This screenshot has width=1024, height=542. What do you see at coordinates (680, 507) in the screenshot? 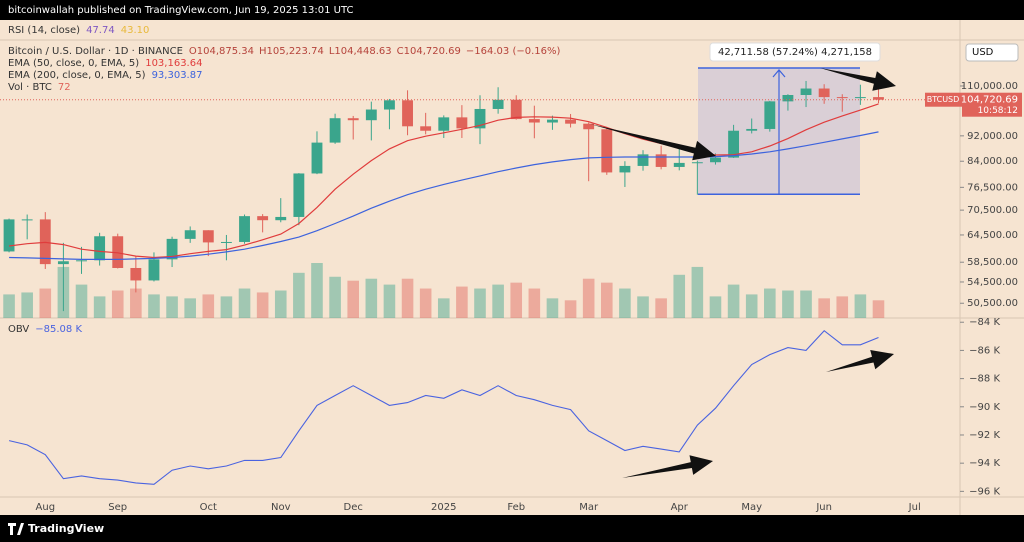
I see `x-tick-label: Apr` at bounding box center [680, 507].